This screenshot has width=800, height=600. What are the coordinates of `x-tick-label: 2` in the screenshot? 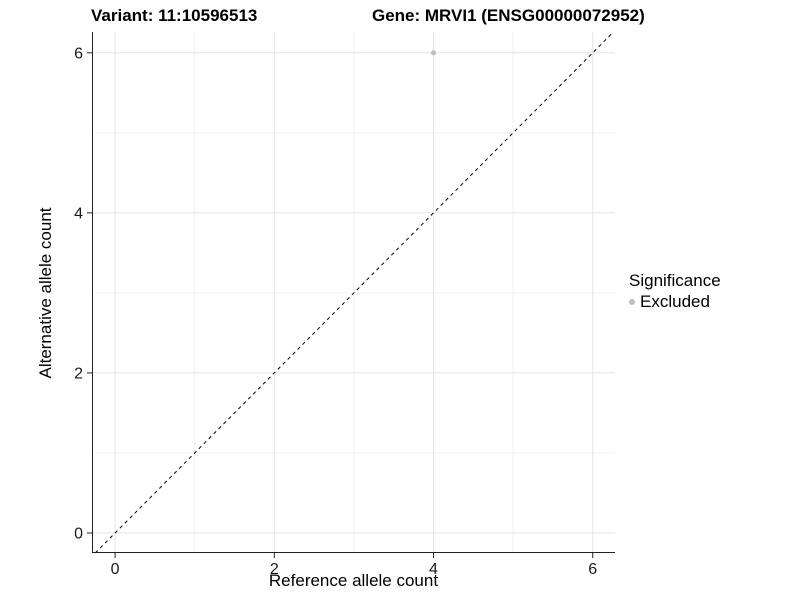 It's located at (274, 569).